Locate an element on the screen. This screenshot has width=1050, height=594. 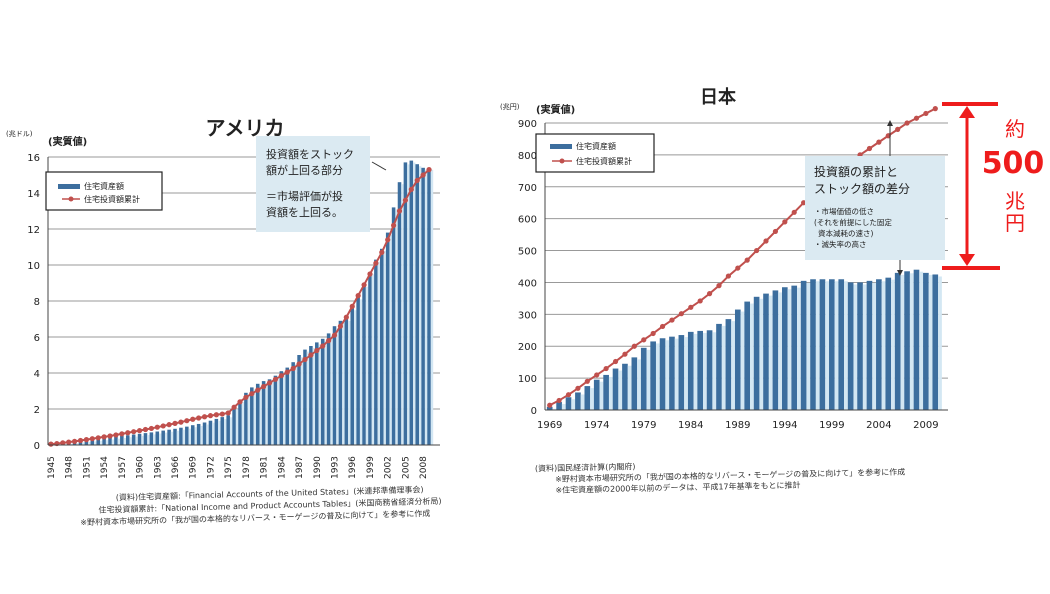
y-tick-label: 200 is located at coordinates (527, 347).